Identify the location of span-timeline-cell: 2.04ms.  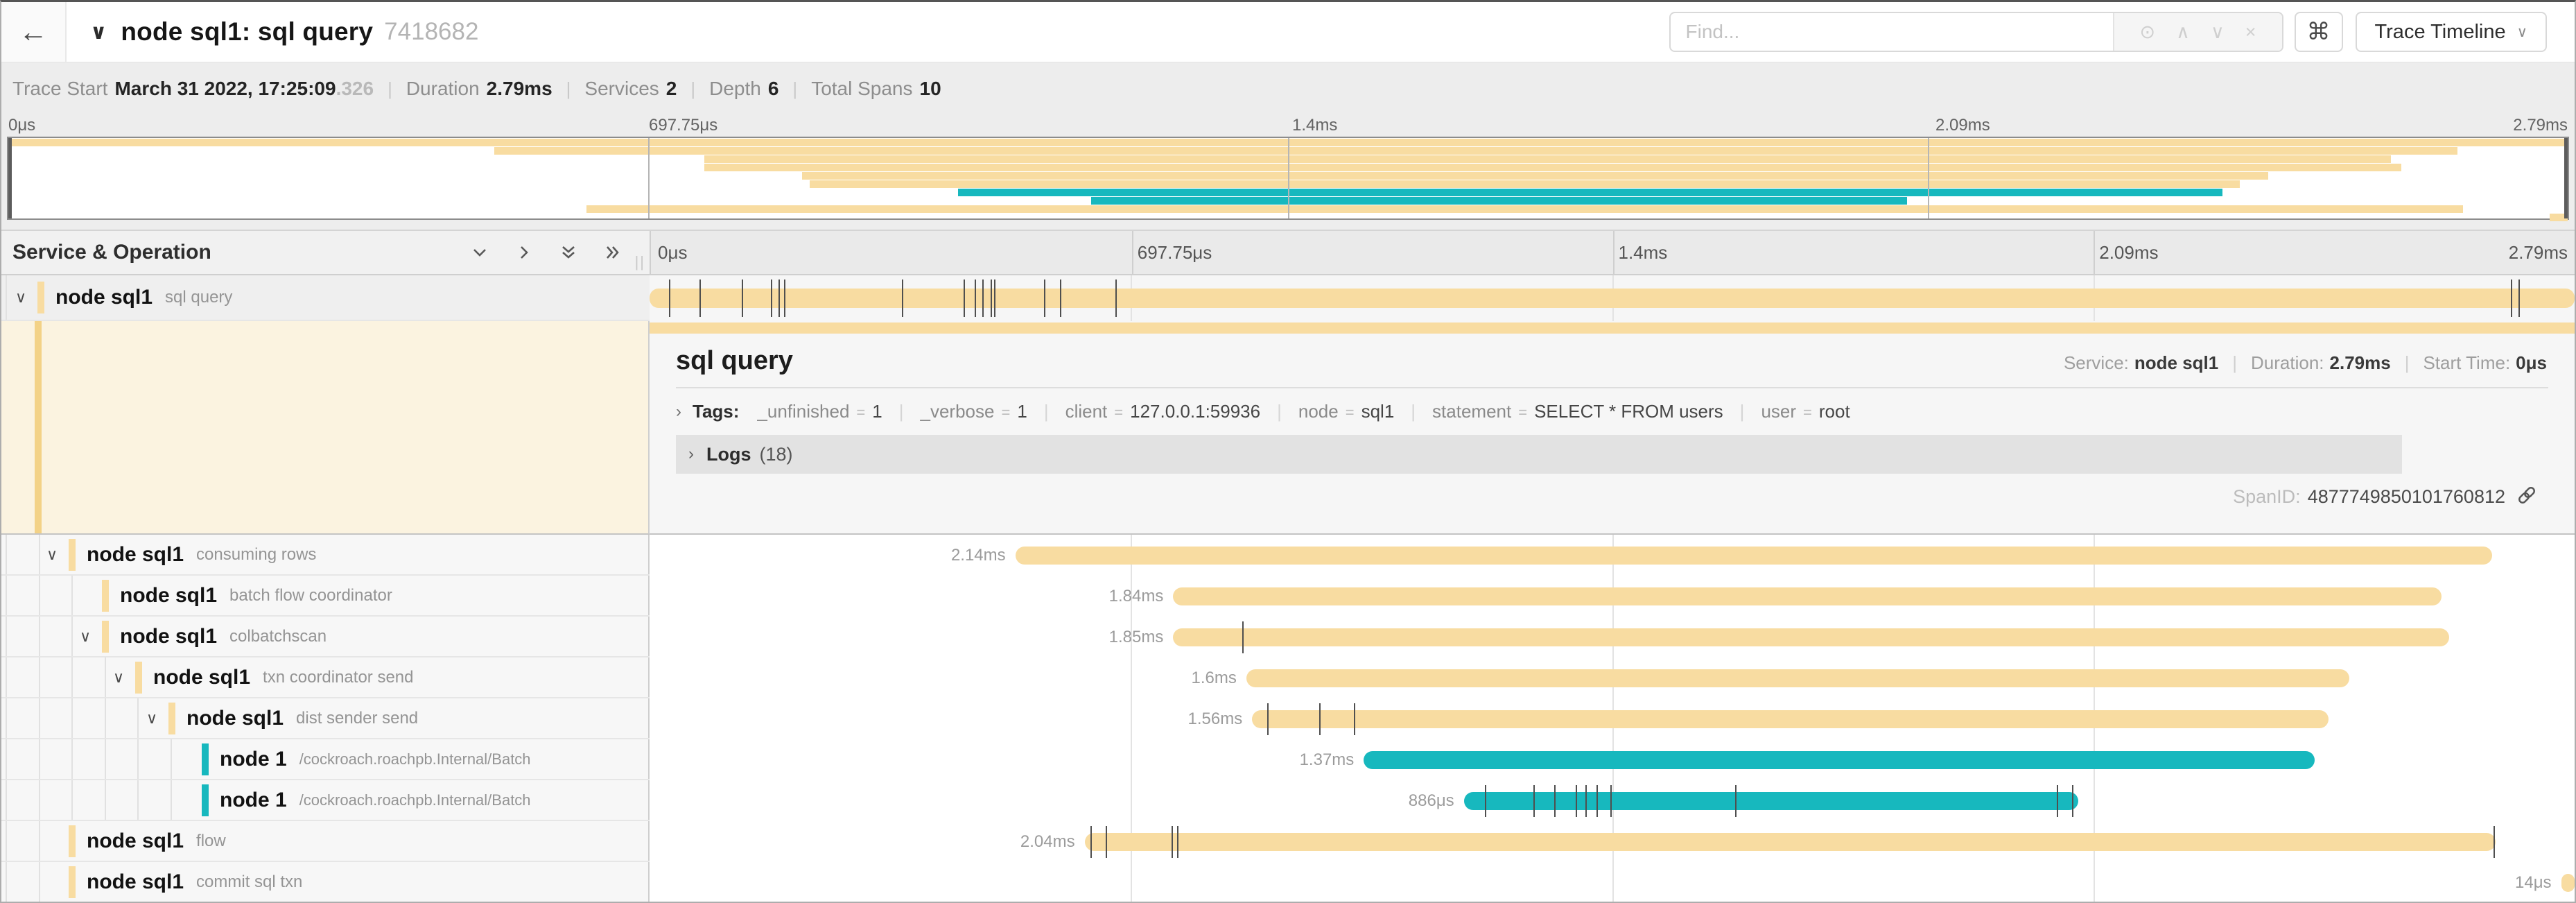
(1612, 841).